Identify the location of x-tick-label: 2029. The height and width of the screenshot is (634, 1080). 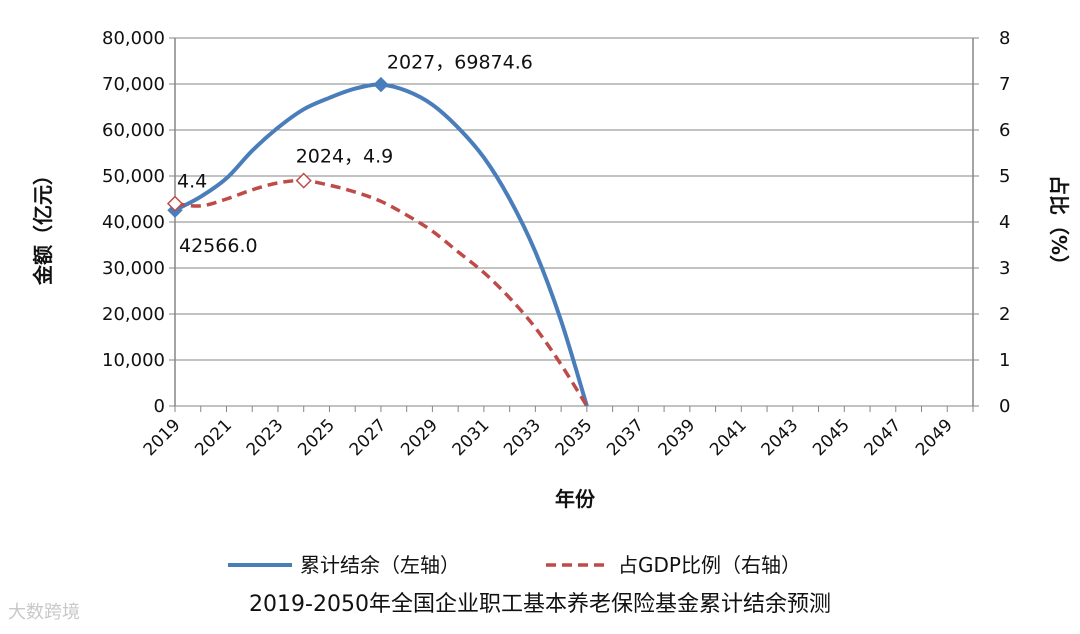
(419, 437).